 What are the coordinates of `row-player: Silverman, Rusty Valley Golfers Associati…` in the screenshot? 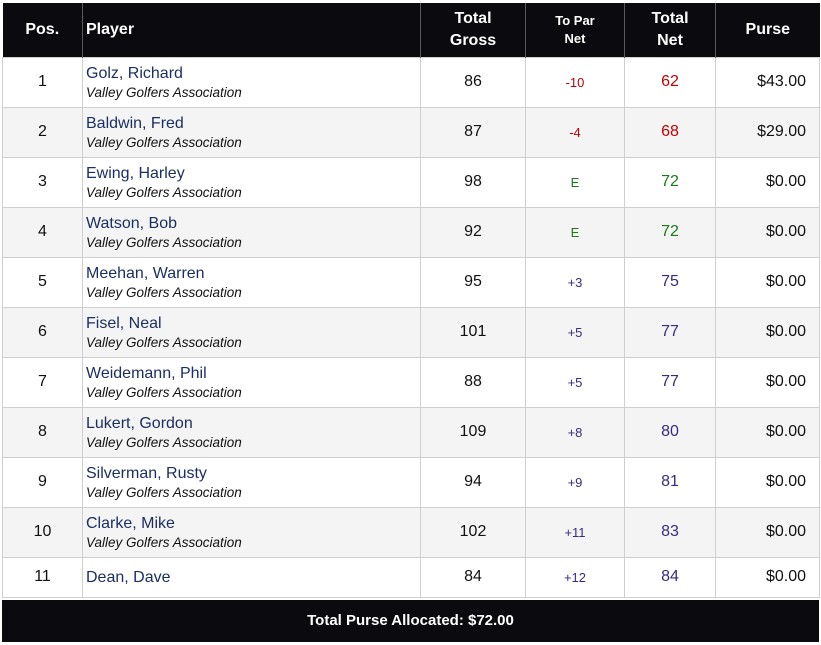 It's located at (251, 482).